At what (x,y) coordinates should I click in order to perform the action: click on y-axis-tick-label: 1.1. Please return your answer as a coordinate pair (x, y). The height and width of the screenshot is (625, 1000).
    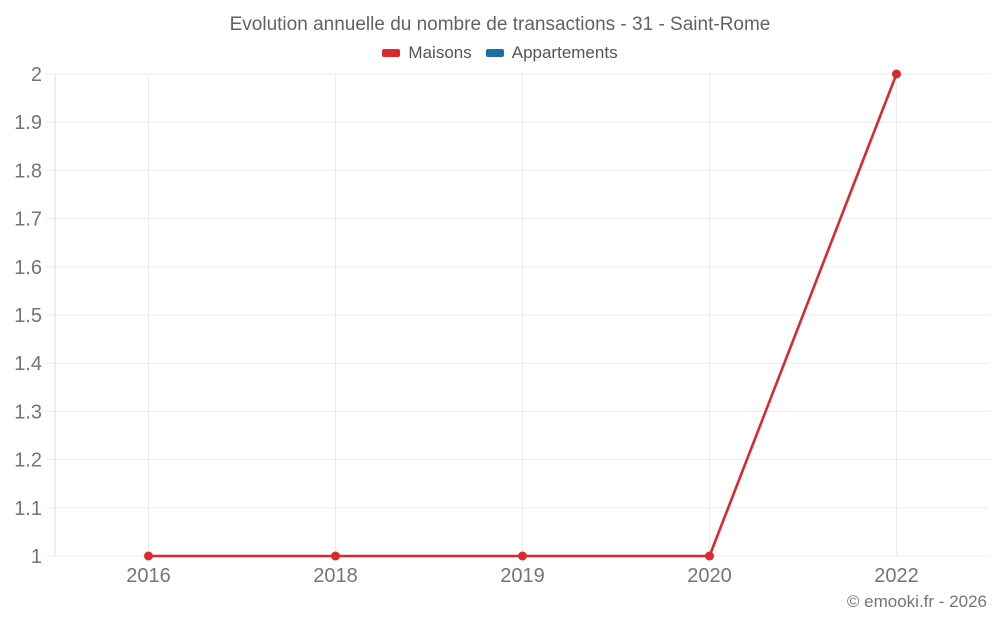
    Looking at the image, I should click on (28, 509).